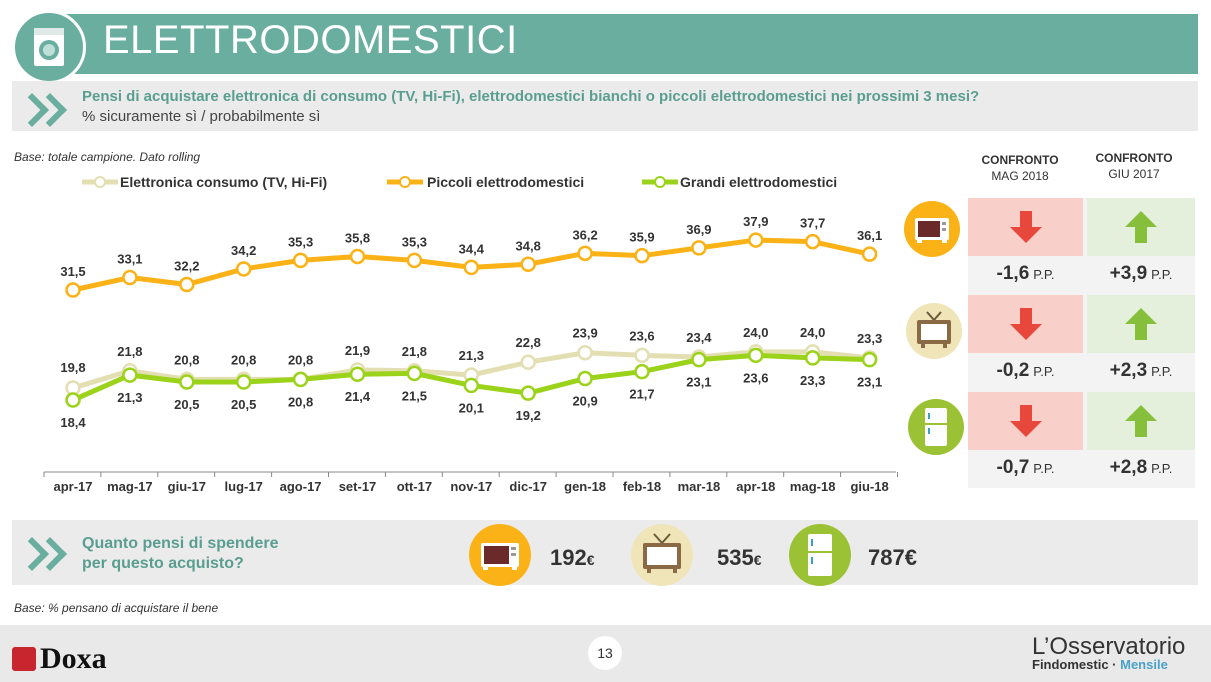 The height and width of the screenshot is (682, 1211). Describe the element at coordinates (699, 337) in the screenshot. I see `data-label-electronics: 23,4` at that location.